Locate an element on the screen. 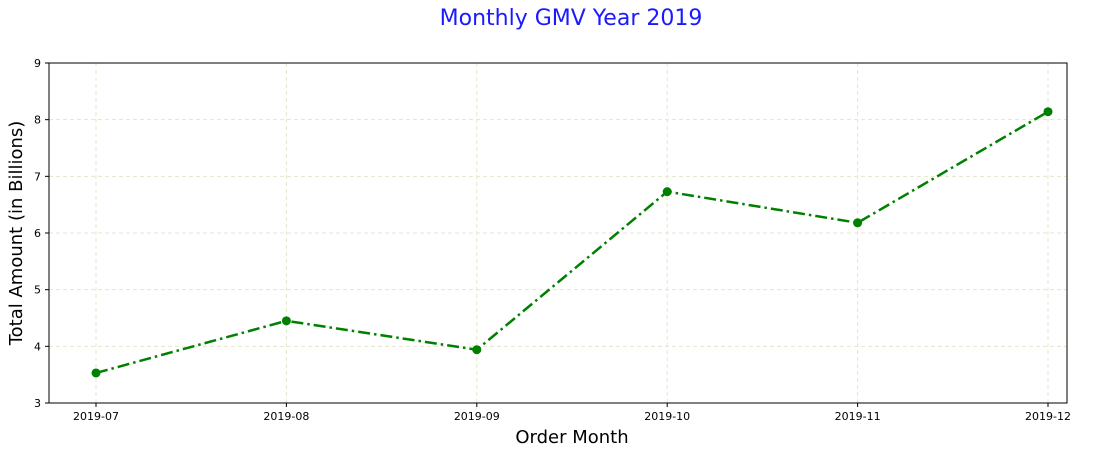 The height and width of the screenshot is (462, 1109). y-tick-label: 6 is located at coordinates (37, 233).